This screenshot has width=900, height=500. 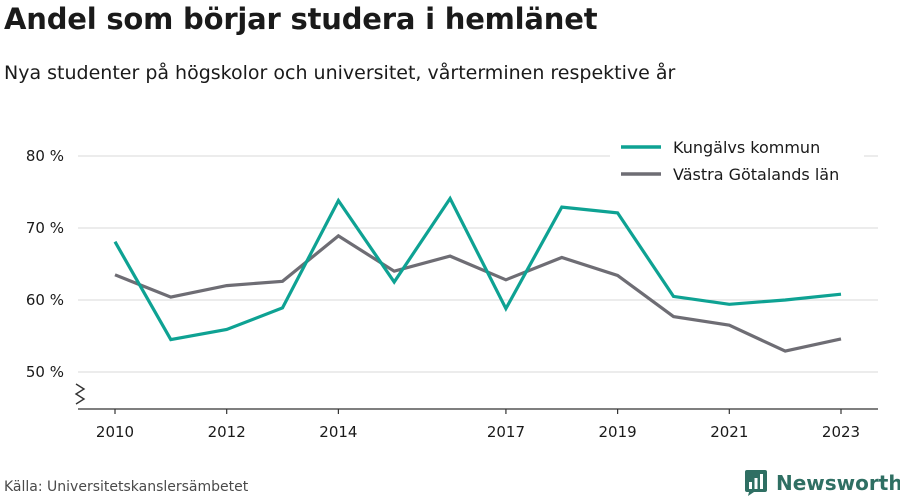 What do you see at coordinates (115, 432) in the screenshot?
I see `x-tick-label: 2010` at bounding box center [115, 432].